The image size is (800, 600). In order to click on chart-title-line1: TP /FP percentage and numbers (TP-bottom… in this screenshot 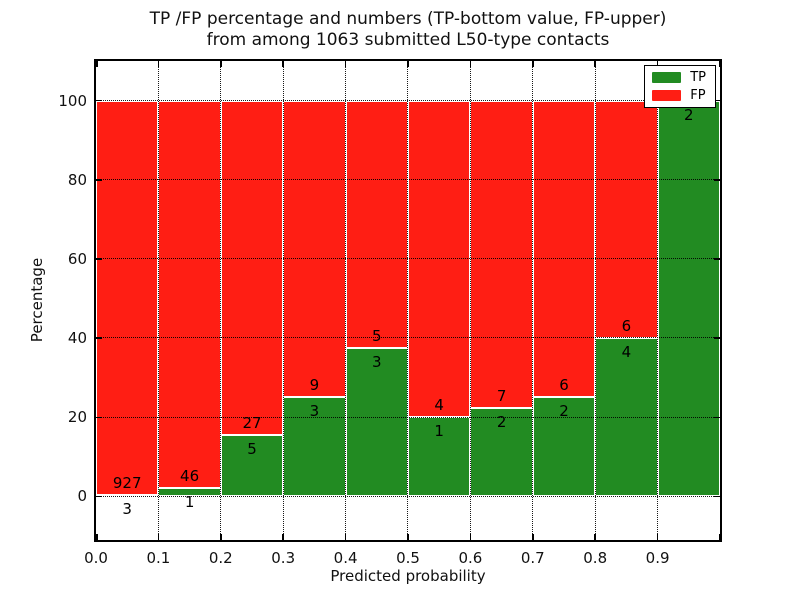, I will do `click(408, 19)`.